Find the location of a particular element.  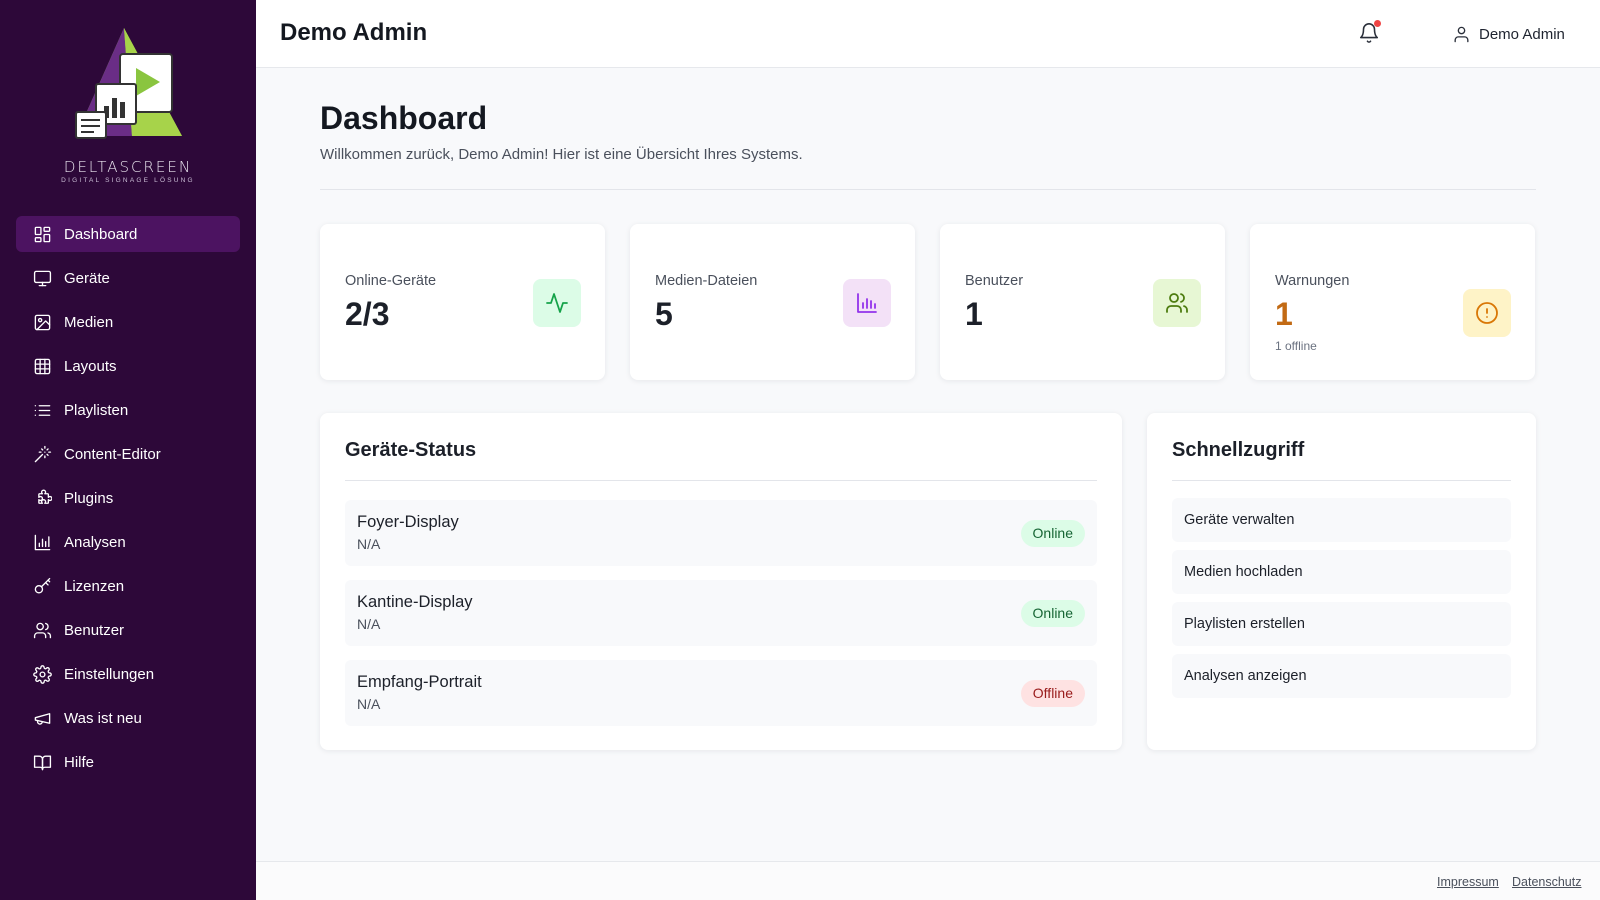

stat-label: Benutzer is located at coordinates (994, 281).